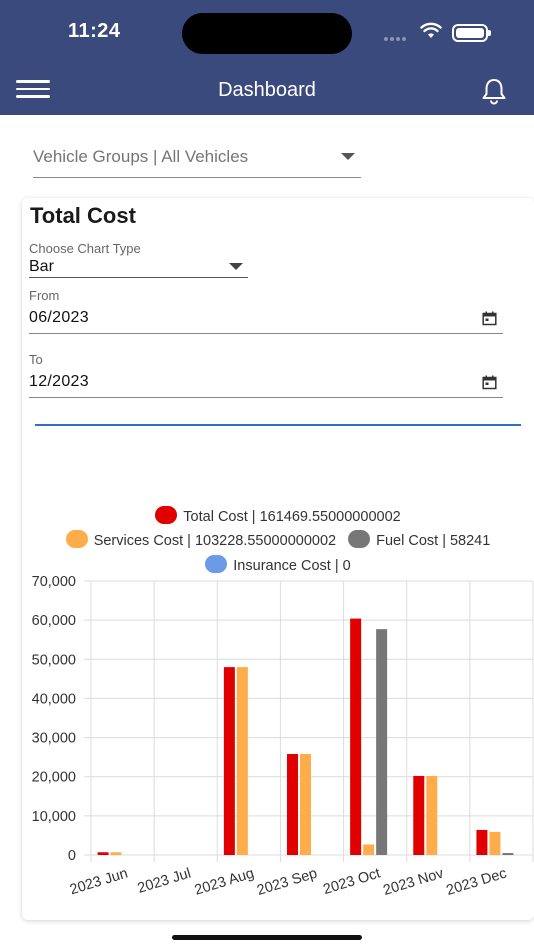 This screenshot has width=534, height=950. I want to click on legend-label: Fuel Cost | 58241, so click(433, 541).